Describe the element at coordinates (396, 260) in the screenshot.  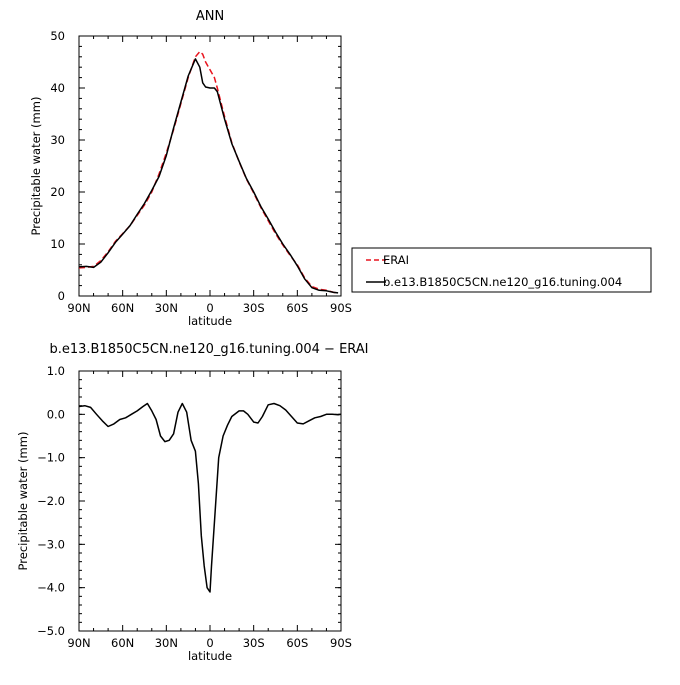
I see `legend-entry: ERAI` at that location.